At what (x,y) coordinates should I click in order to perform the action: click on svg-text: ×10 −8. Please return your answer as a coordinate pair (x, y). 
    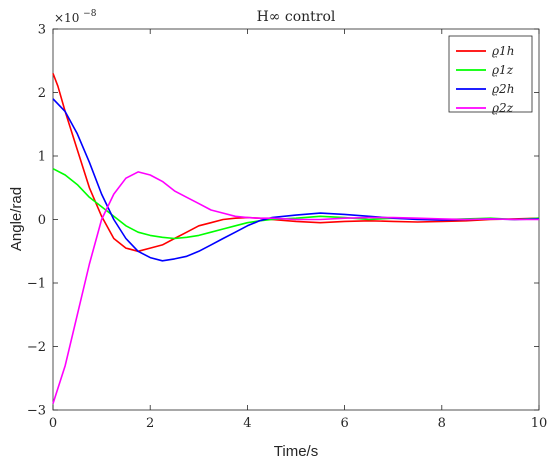
    Looking at the image, I should click on (75, 17).